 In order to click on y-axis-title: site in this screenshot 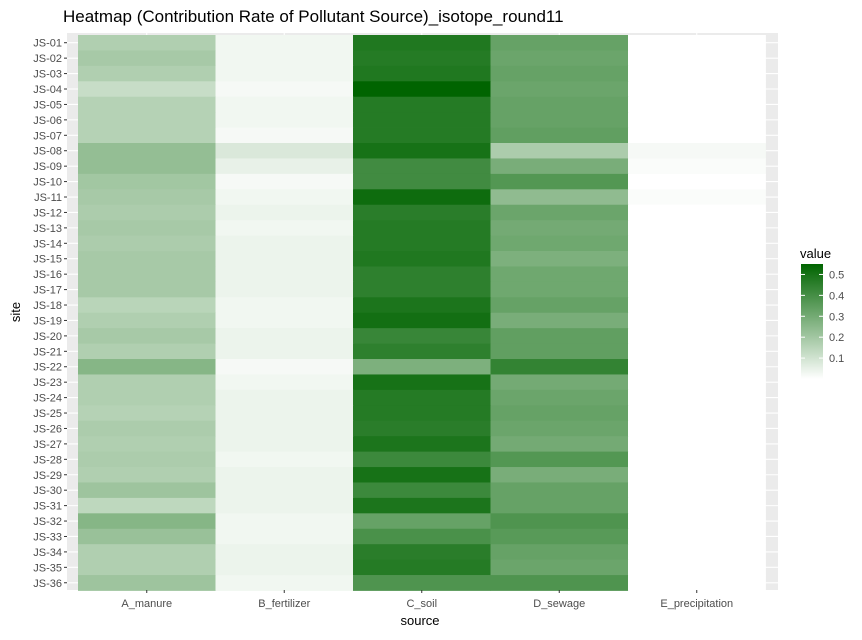, I will do `click(15, 312)`.